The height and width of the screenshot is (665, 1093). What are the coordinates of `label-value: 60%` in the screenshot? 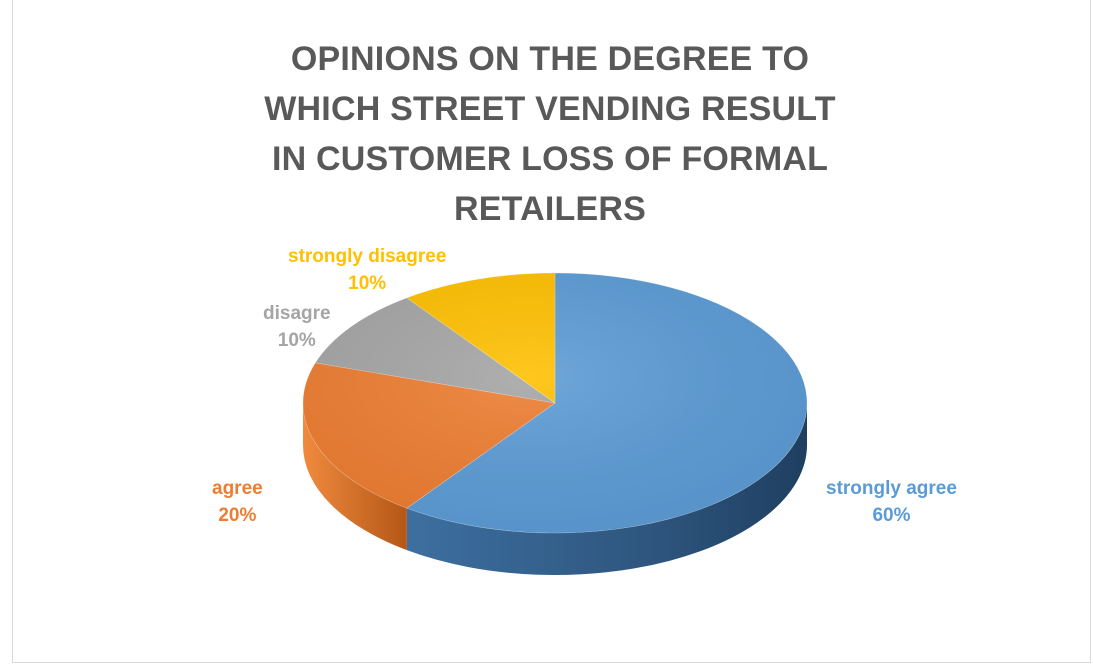 It's located at (891, 515).